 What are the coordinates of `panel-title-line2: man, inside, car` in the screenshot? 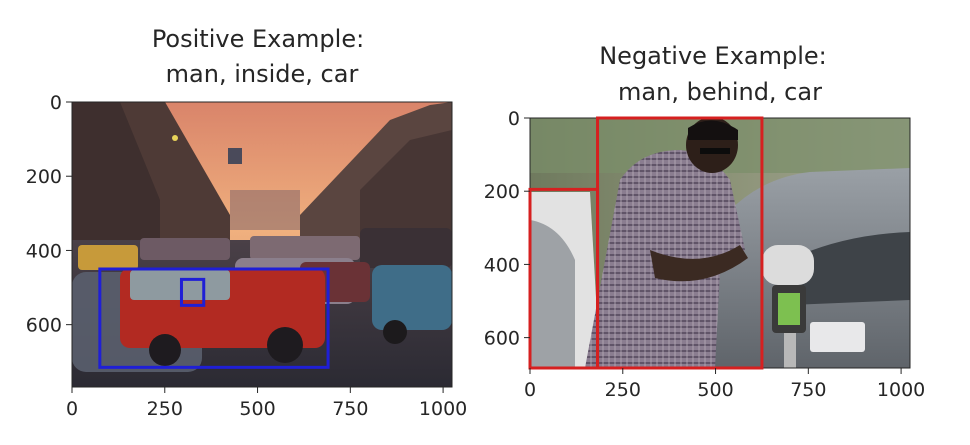 It's located at (262, 74).